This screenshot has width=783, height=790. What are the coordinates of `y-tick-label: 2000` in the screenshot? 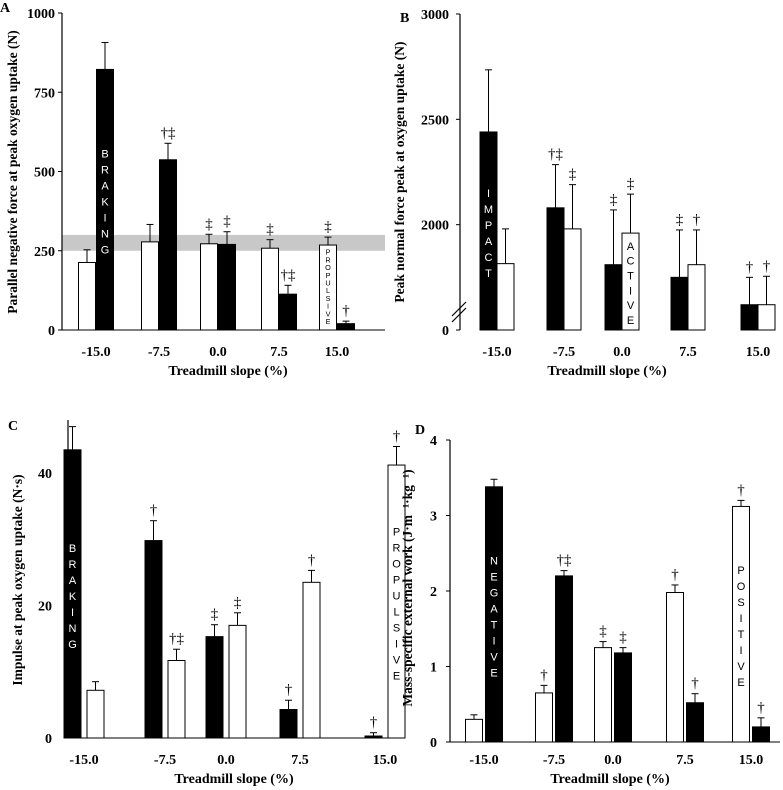 It's located at (435, 226).